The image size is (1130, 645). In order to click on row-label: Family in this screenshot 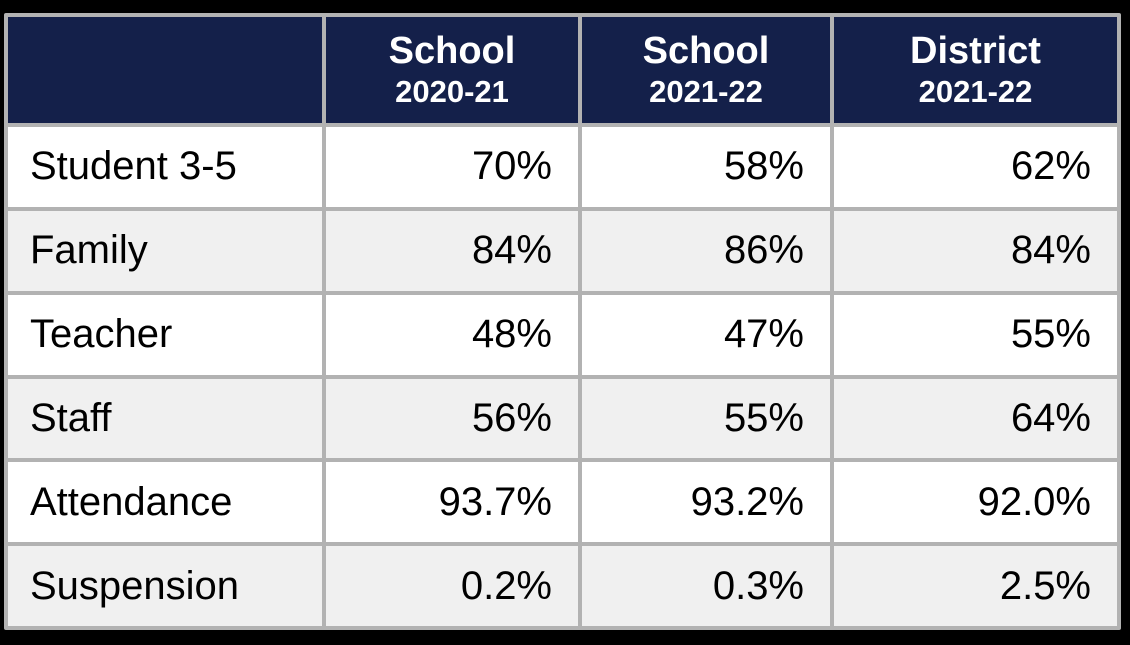, I will do `click(165, 250)`.